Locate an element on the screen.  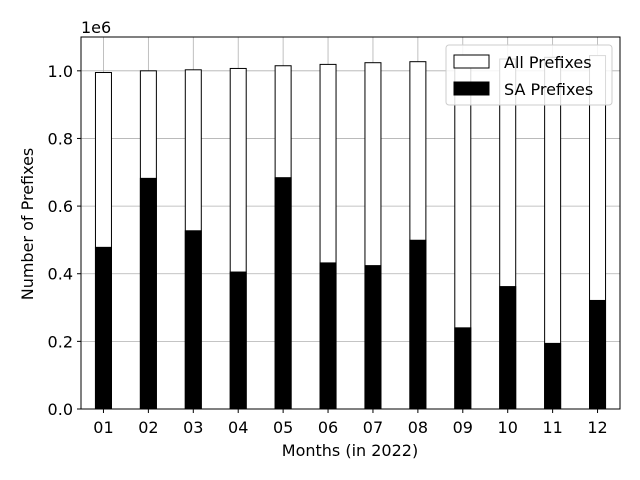
x-tick-label: 11 is located at coordinates (552, 427).